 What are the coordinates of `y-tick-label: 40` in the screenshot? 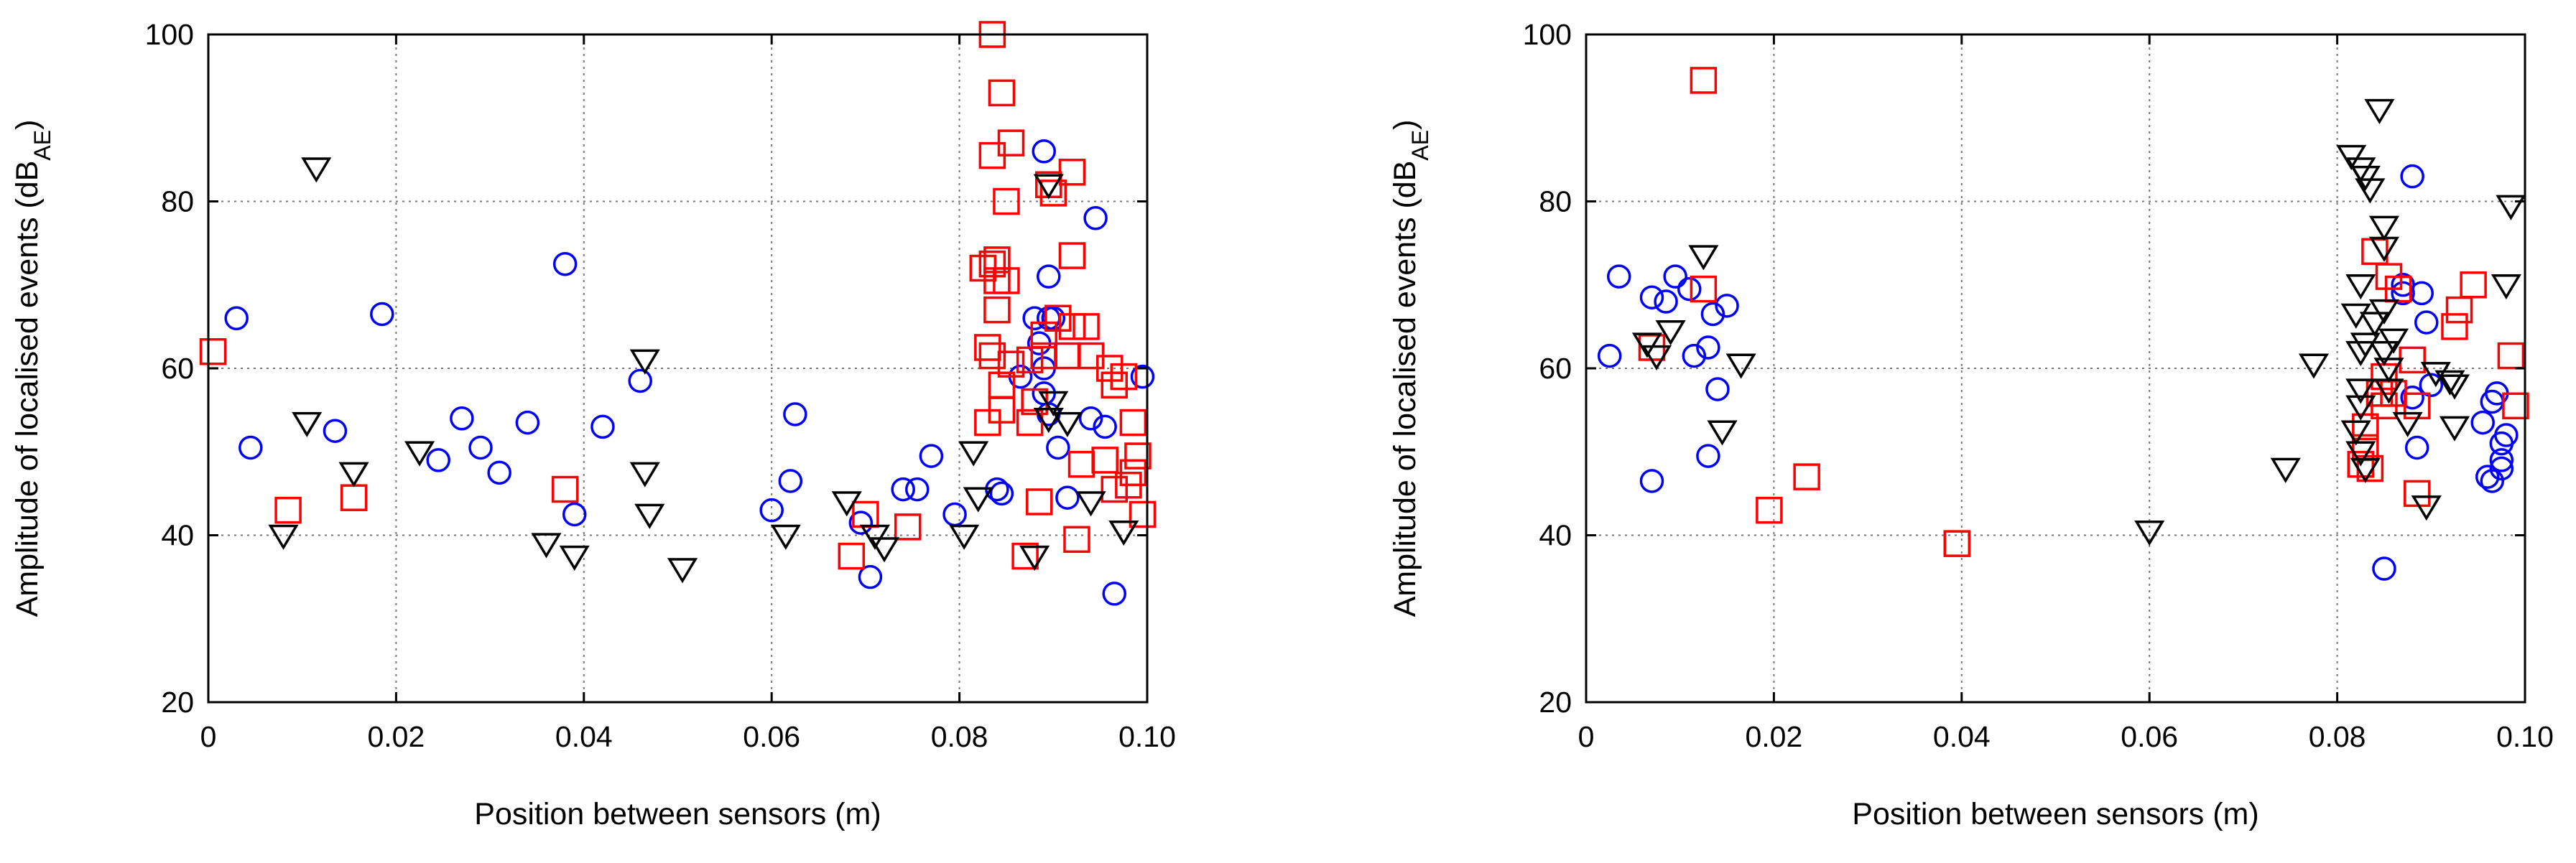 It's located at (1555, 535).